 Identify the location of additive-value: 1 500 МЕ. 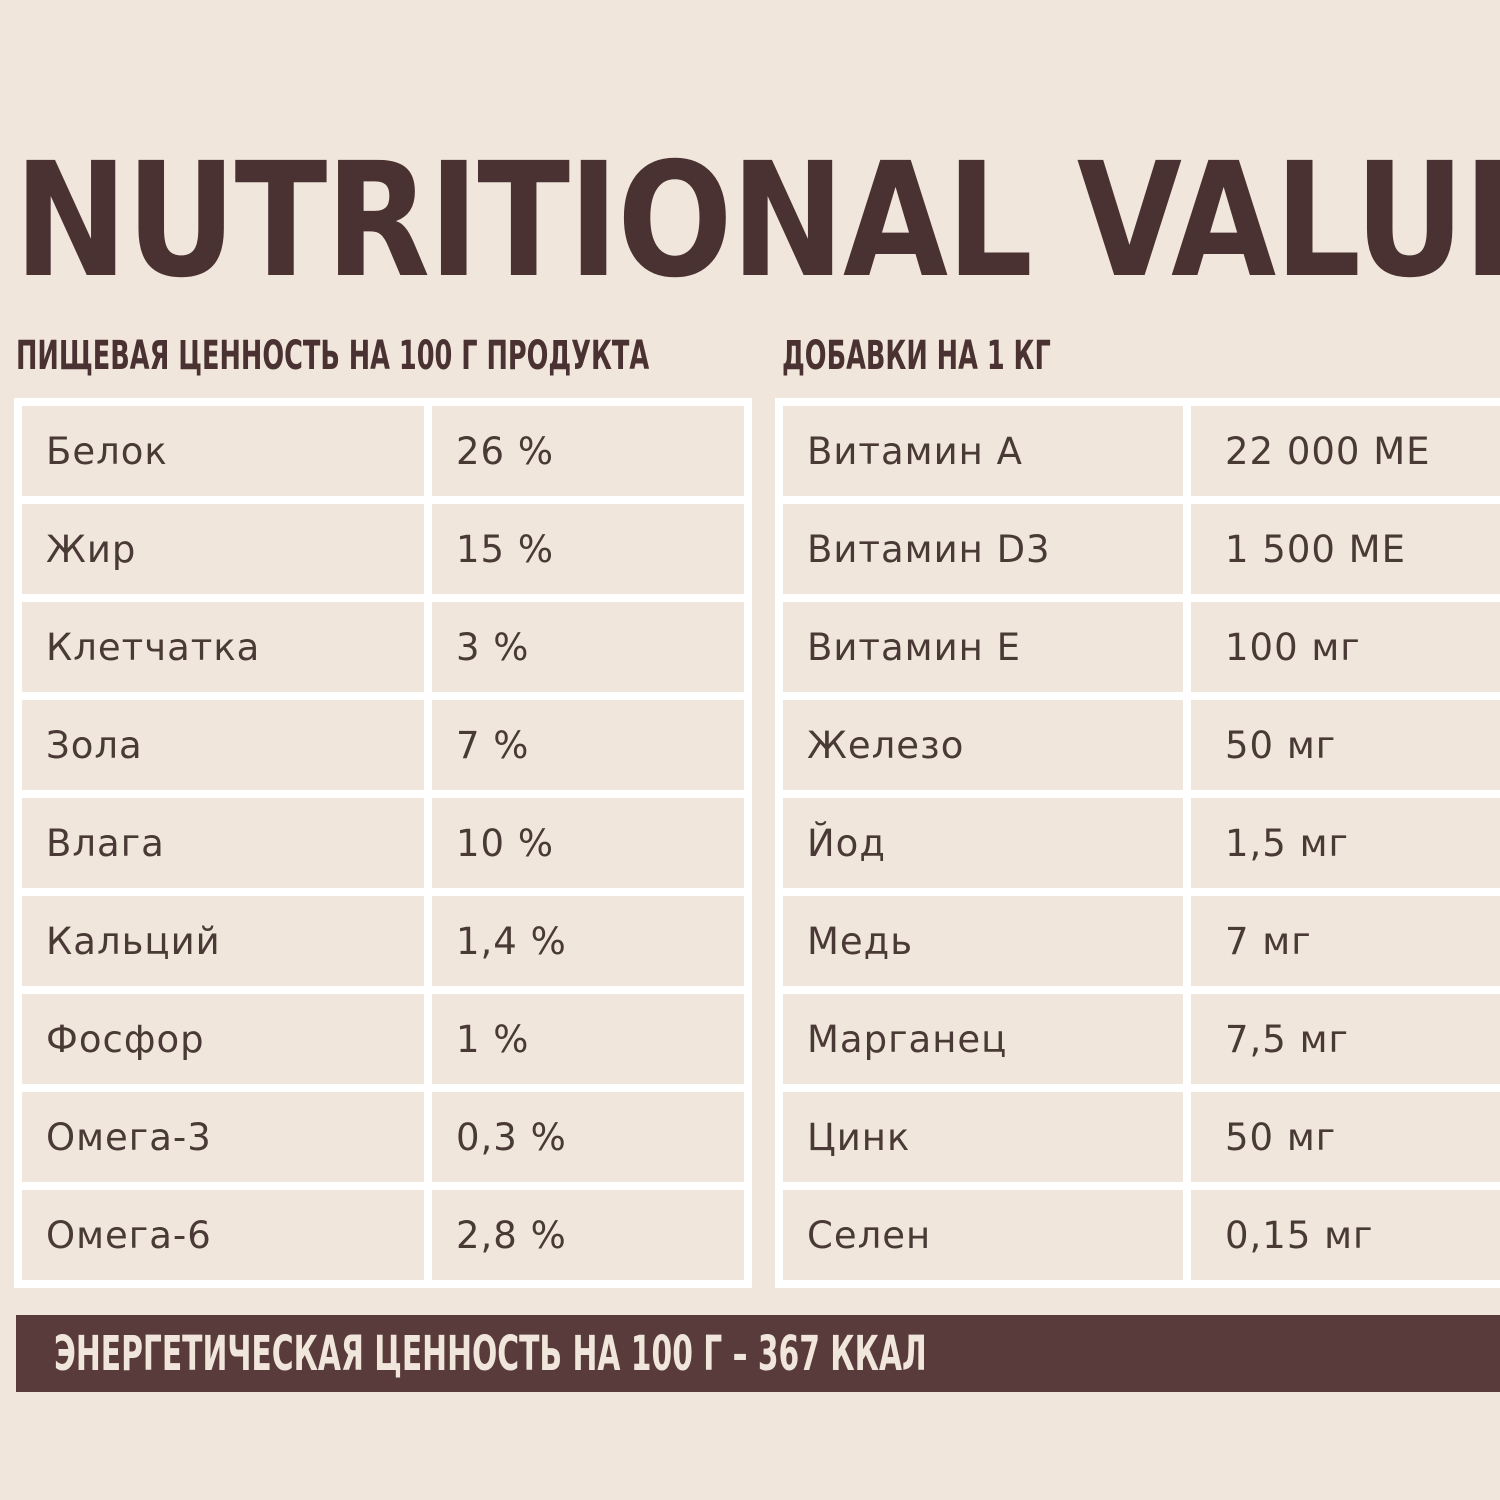
(1341, 549).